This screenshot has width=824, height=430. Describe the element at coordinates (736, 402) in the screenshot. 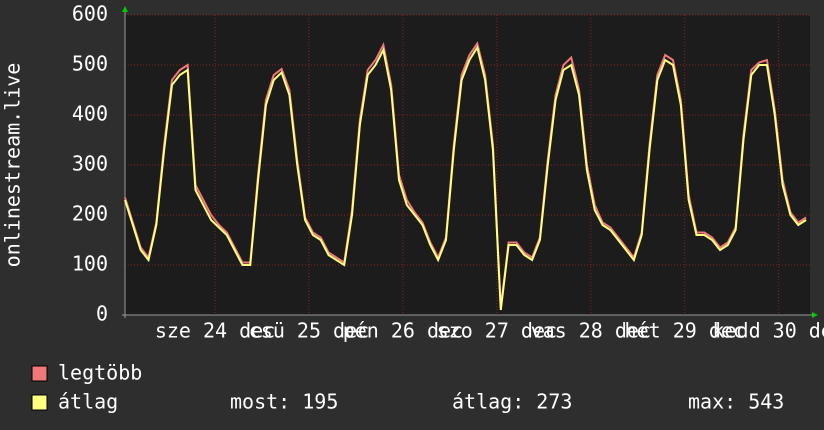

I see `stat-max: max: 543` at that location.